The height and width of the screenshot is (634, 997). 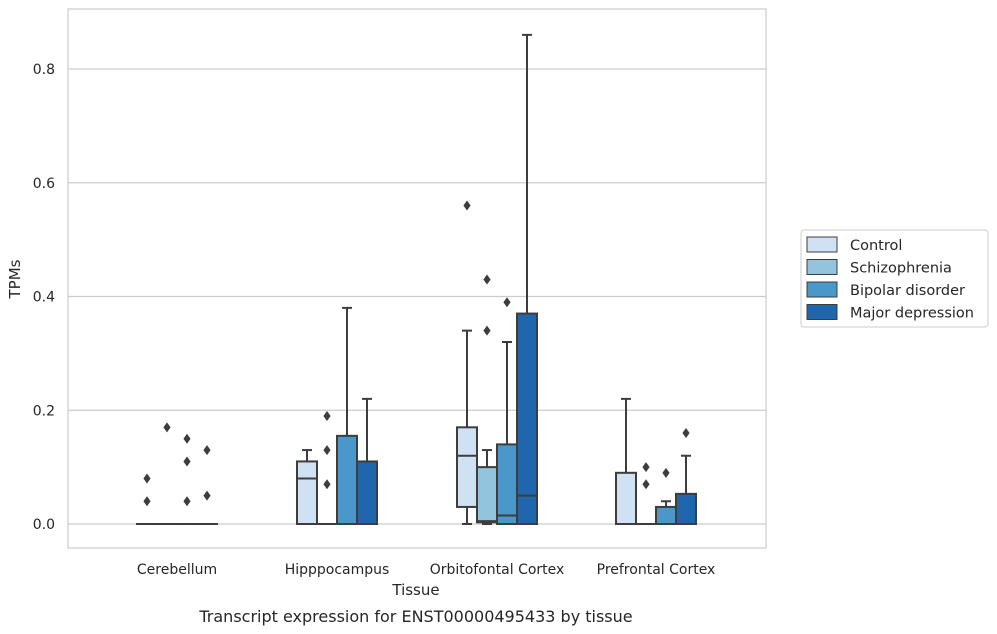 What do you see at coordinates (337, 570) in the screenshot?
I see `x-tick-label: Hipppocampus` at bounding box center [337, 570].